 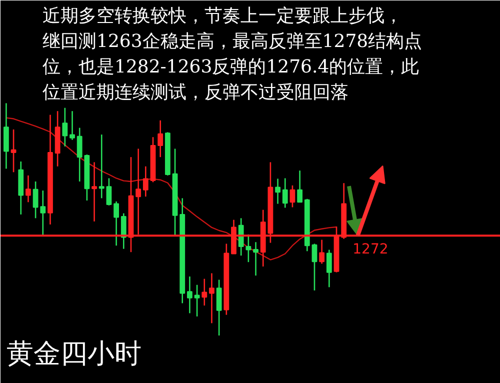 I want to click on text: 黄金四小时, so click(x=74, y=354).